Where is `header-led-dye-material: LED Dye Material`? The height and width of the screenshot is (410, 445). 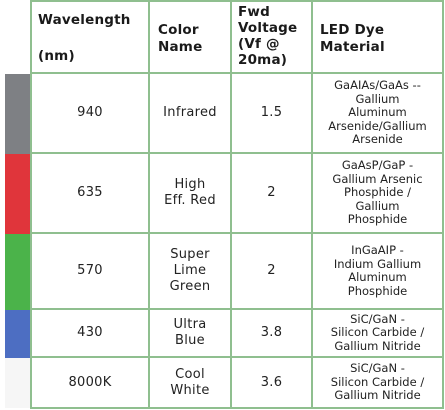
header-led-dye-material: LED Dye Material is located at coordinates (380, 39).